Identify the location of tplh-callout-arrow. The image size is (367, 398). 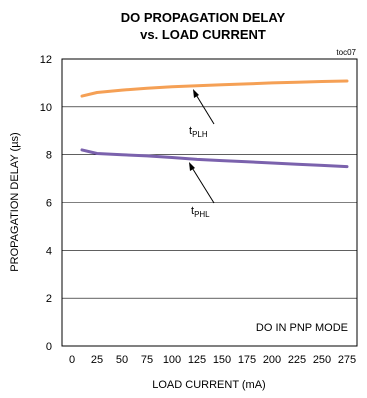
(204, 108).